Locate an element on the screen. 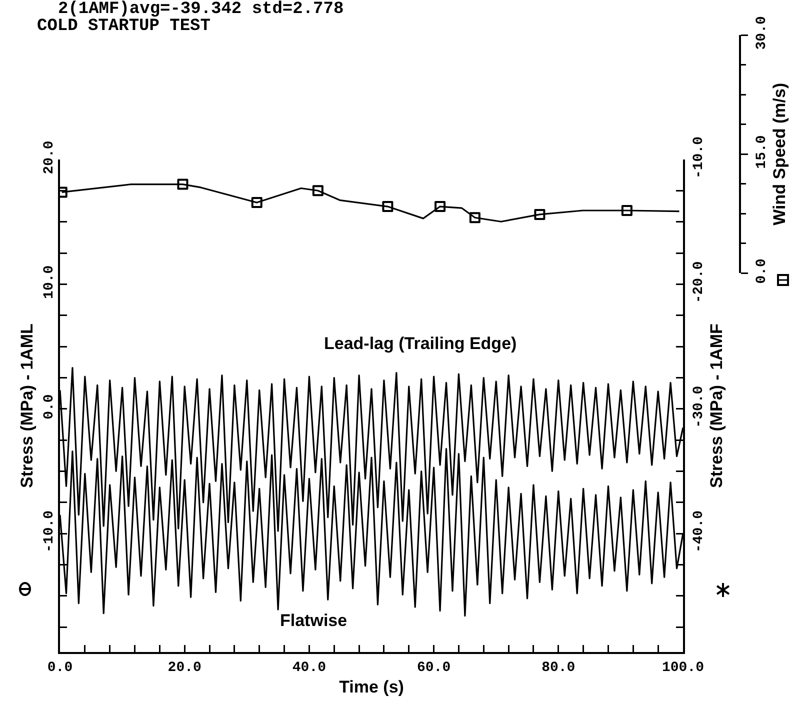 The image size is (798, 709). series-label: Flatwise is located at coordinates (314, 620).